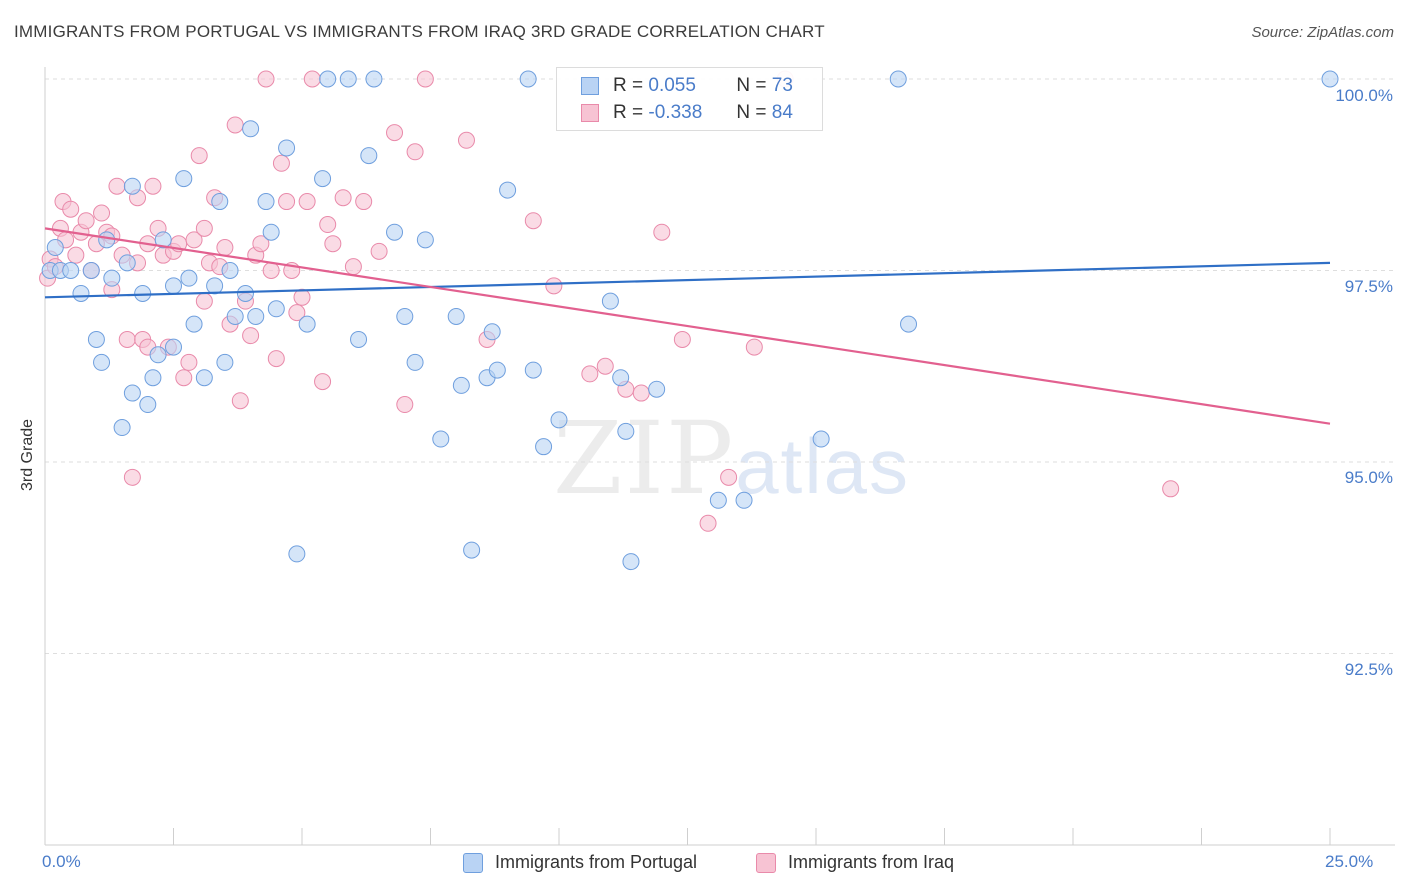  I want to click on portugal-swatch, so click(590, 86).